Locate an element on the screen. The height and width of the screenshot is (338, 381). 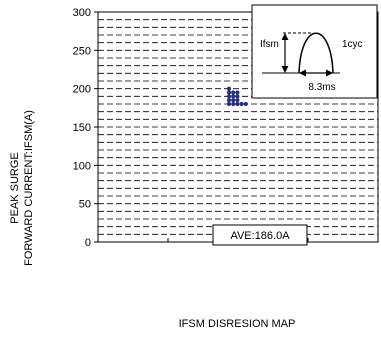
inset-box is located at coordinates (314, 51).